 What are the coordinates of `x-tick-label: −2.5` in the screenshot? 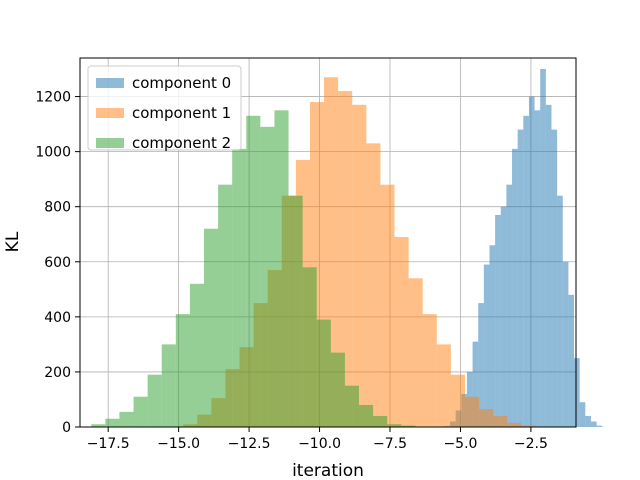 It's located at (531, 444).